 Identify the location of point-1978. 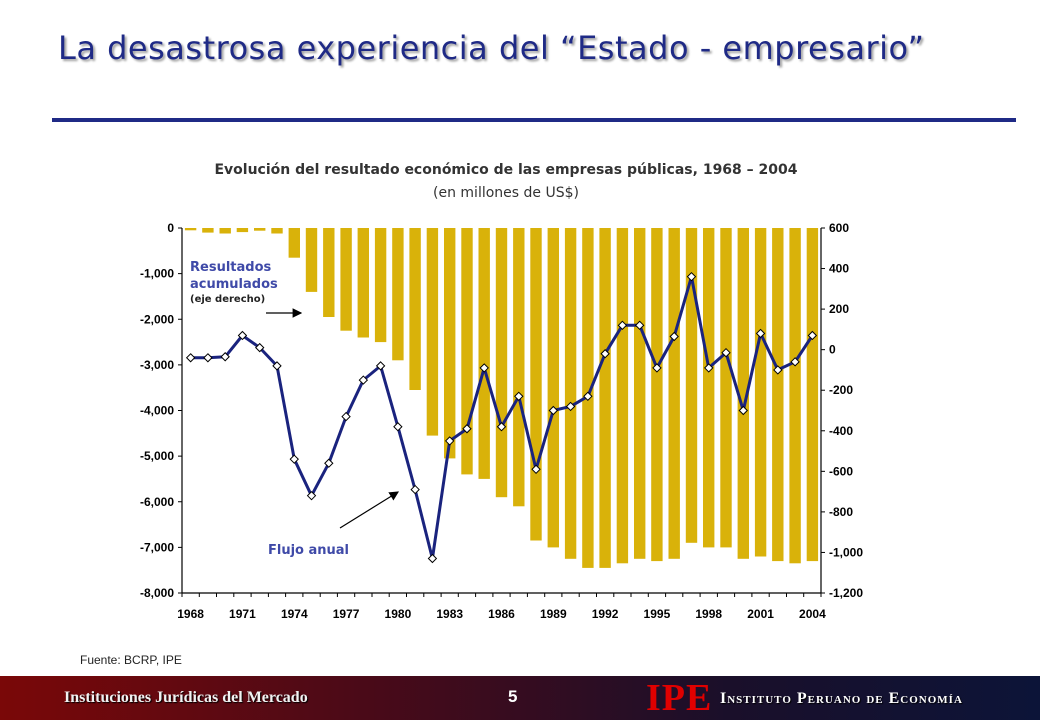
(363, 380).